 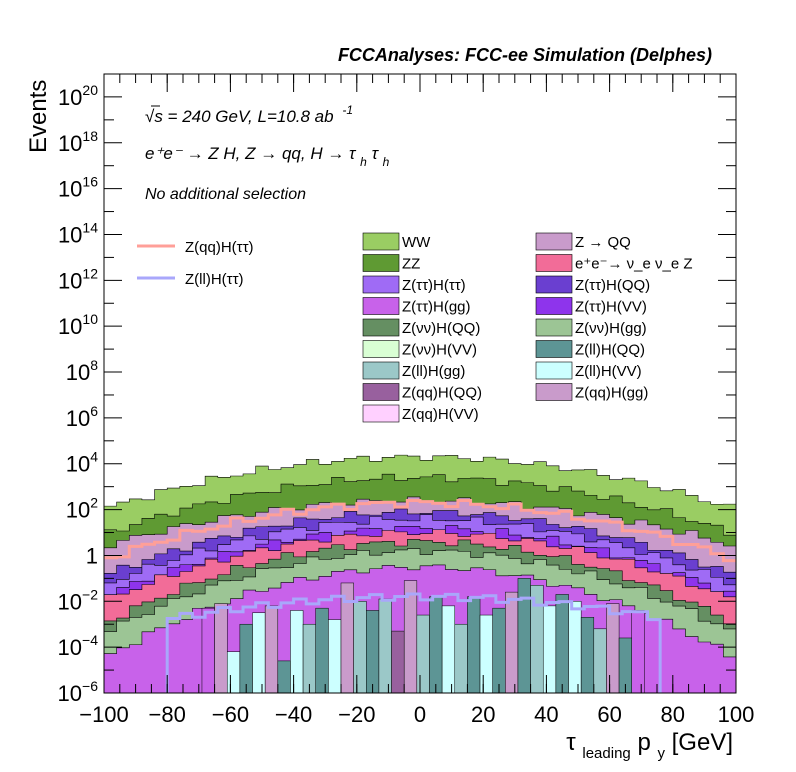 What do you see at coordinates (649, 746) in the screenshot?
I see `x-axis-title: τ leading p y [GeV]` at bounding box center [649, 746].